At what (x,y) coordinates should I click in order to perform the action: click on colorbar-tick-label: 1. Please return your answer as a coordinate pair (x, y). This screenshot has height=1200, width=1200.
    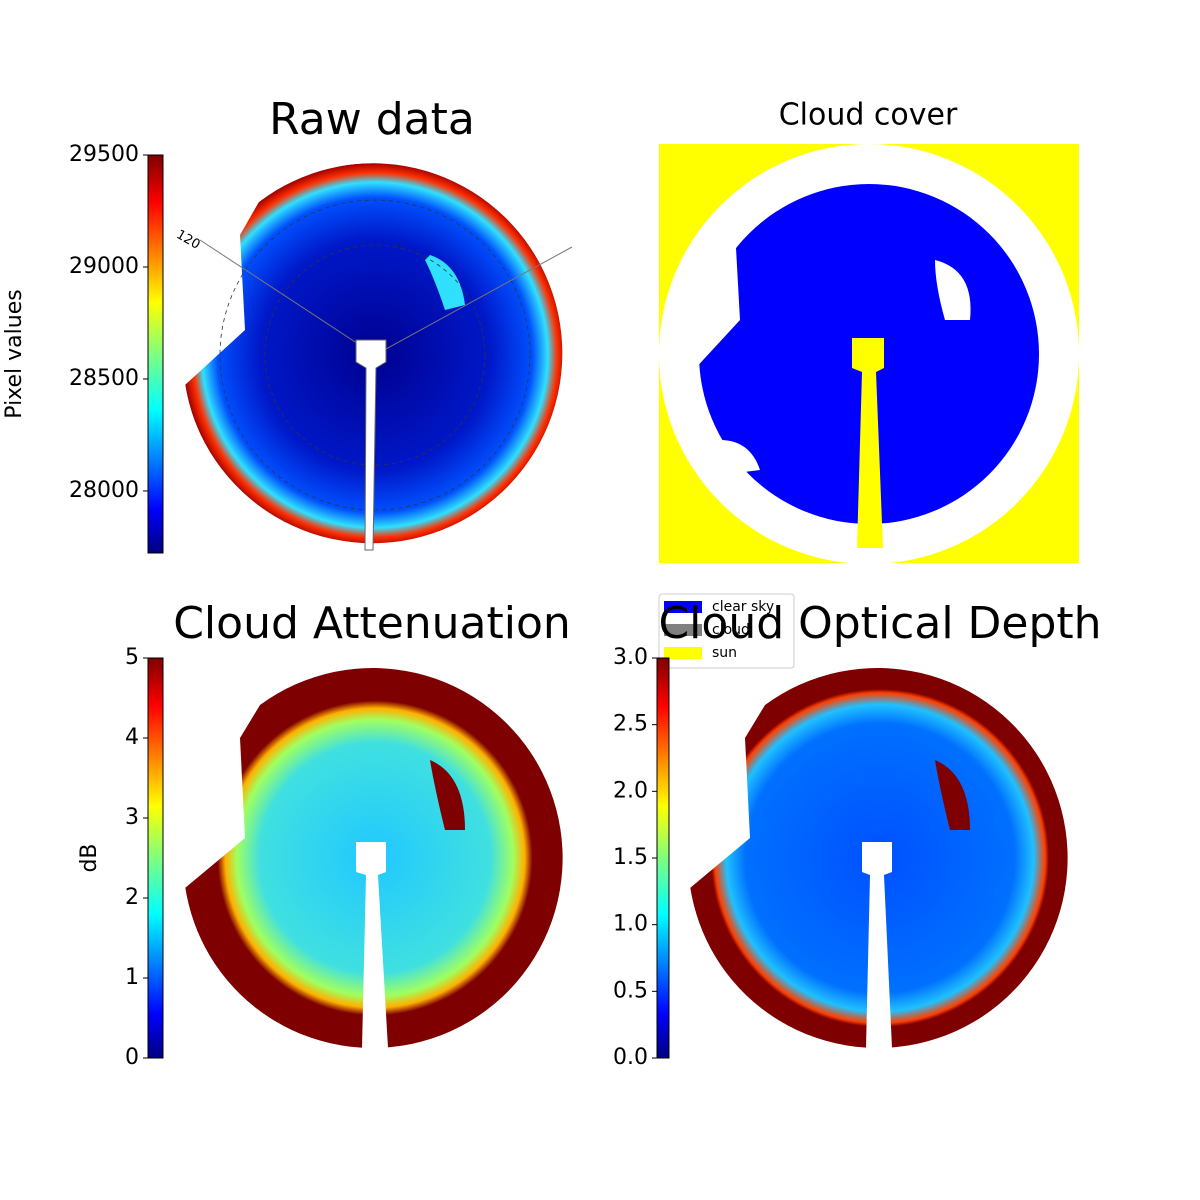
    Looking at the image, I should click on (132, 977).